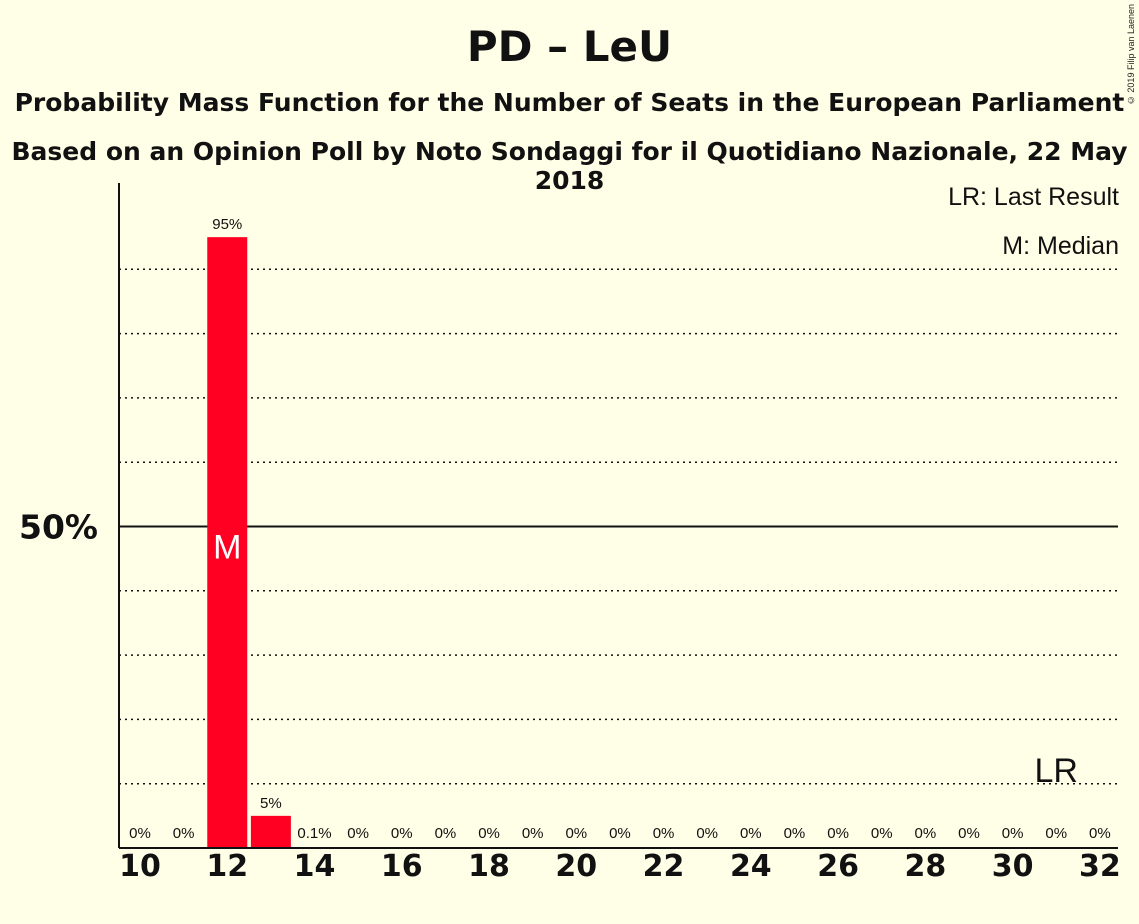 This screenshot has height=924, width=1139. I want to click on chart-title: PD – LeU, so click(569, 46).